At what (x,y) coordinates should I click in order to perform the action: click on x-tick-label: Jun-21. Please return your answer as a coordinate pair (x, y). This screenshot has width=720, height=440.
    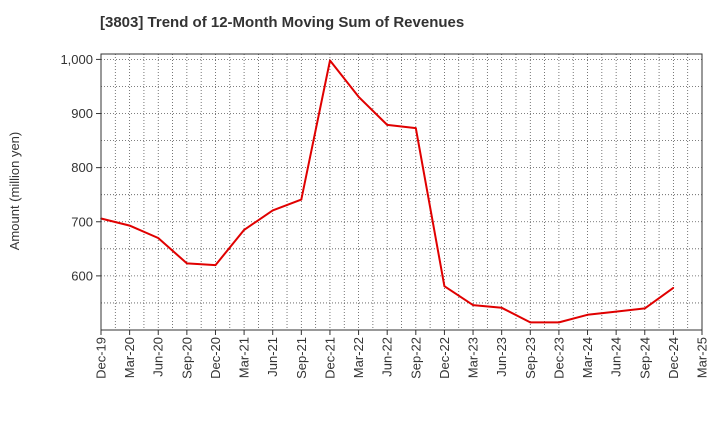
    Looking at the image, I should click on (272, 357).